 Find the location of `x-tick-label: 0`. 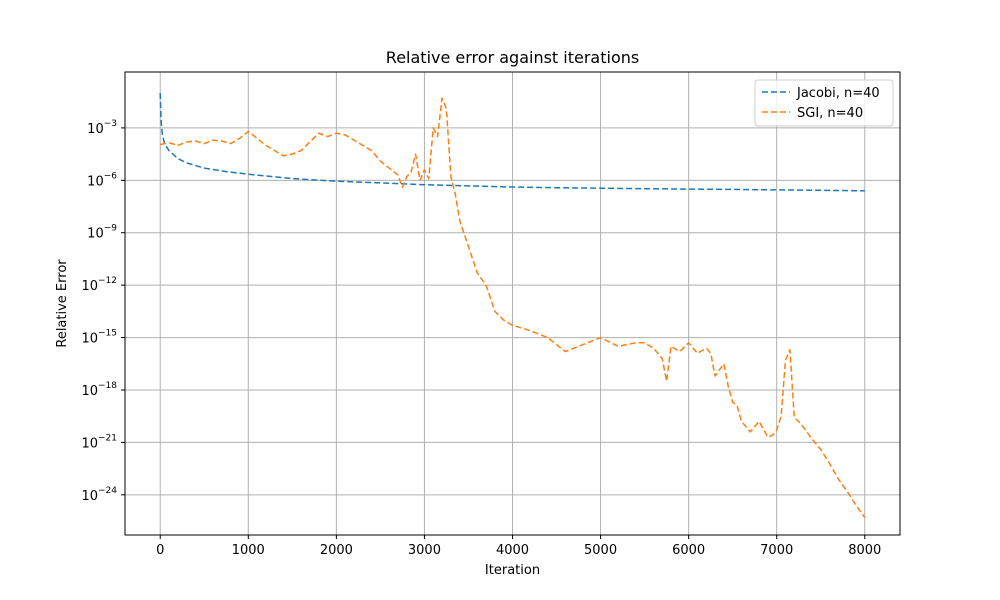

x-tick-label: 0 is located at coordinates (160, 550).